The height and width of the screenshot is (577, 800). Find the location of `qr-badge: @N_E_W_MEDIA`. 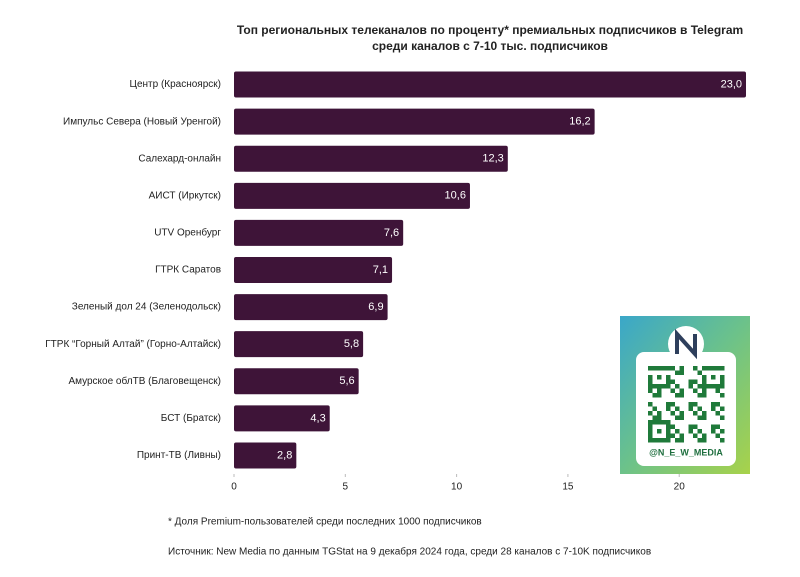

qr-badge: @N_E_W_MEDIA is located at coordinates (685, 395).